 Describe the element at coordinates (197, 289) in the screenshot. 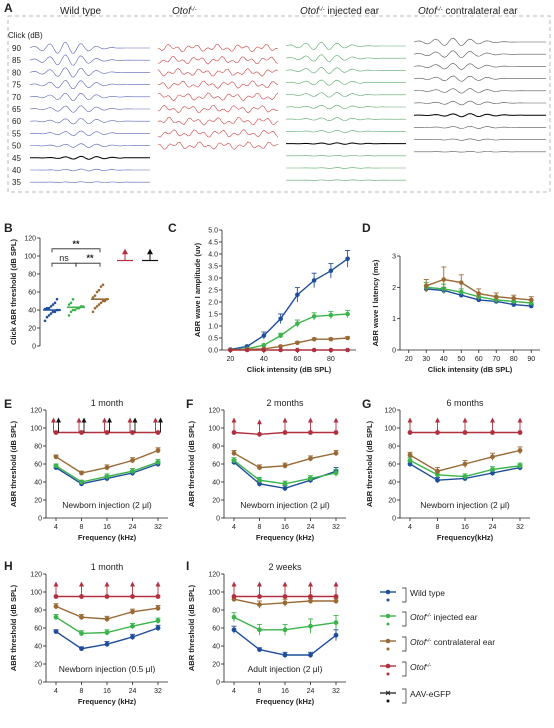

I see `y-axis-label: ABR wave I amplitude (uv)` at that location.